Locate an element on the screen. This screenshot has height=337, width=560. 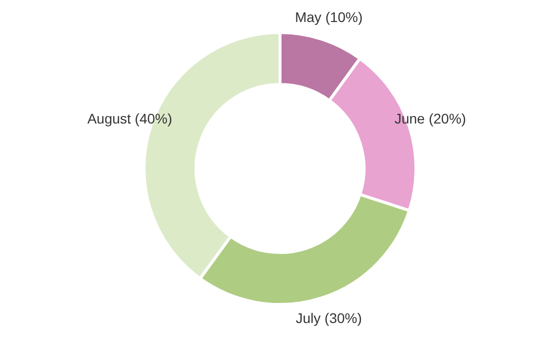
slice-label: August (40%) is located at coordinates (129, 118).